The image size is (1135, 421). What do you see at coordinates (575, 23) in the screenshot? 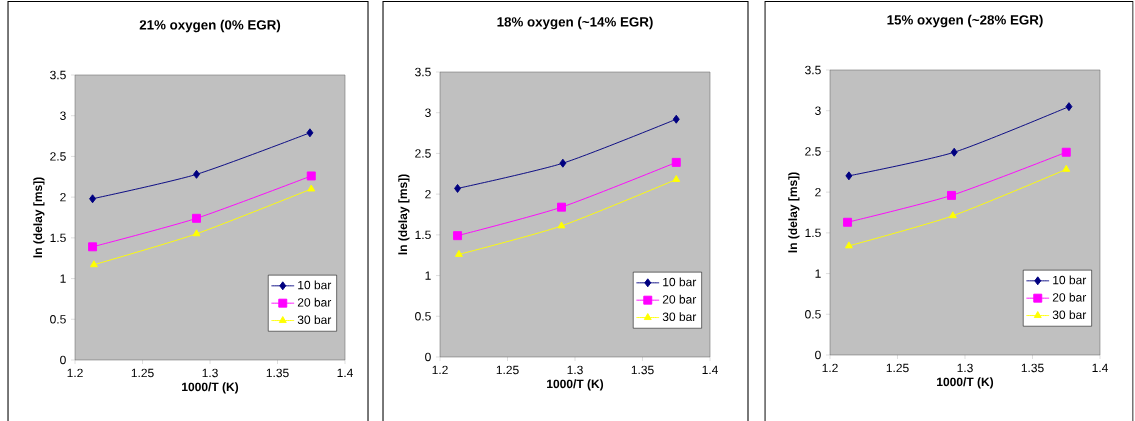
I see `chart-title: 18% oxygen (~14% EGR)` at bounding box center [575, 23].